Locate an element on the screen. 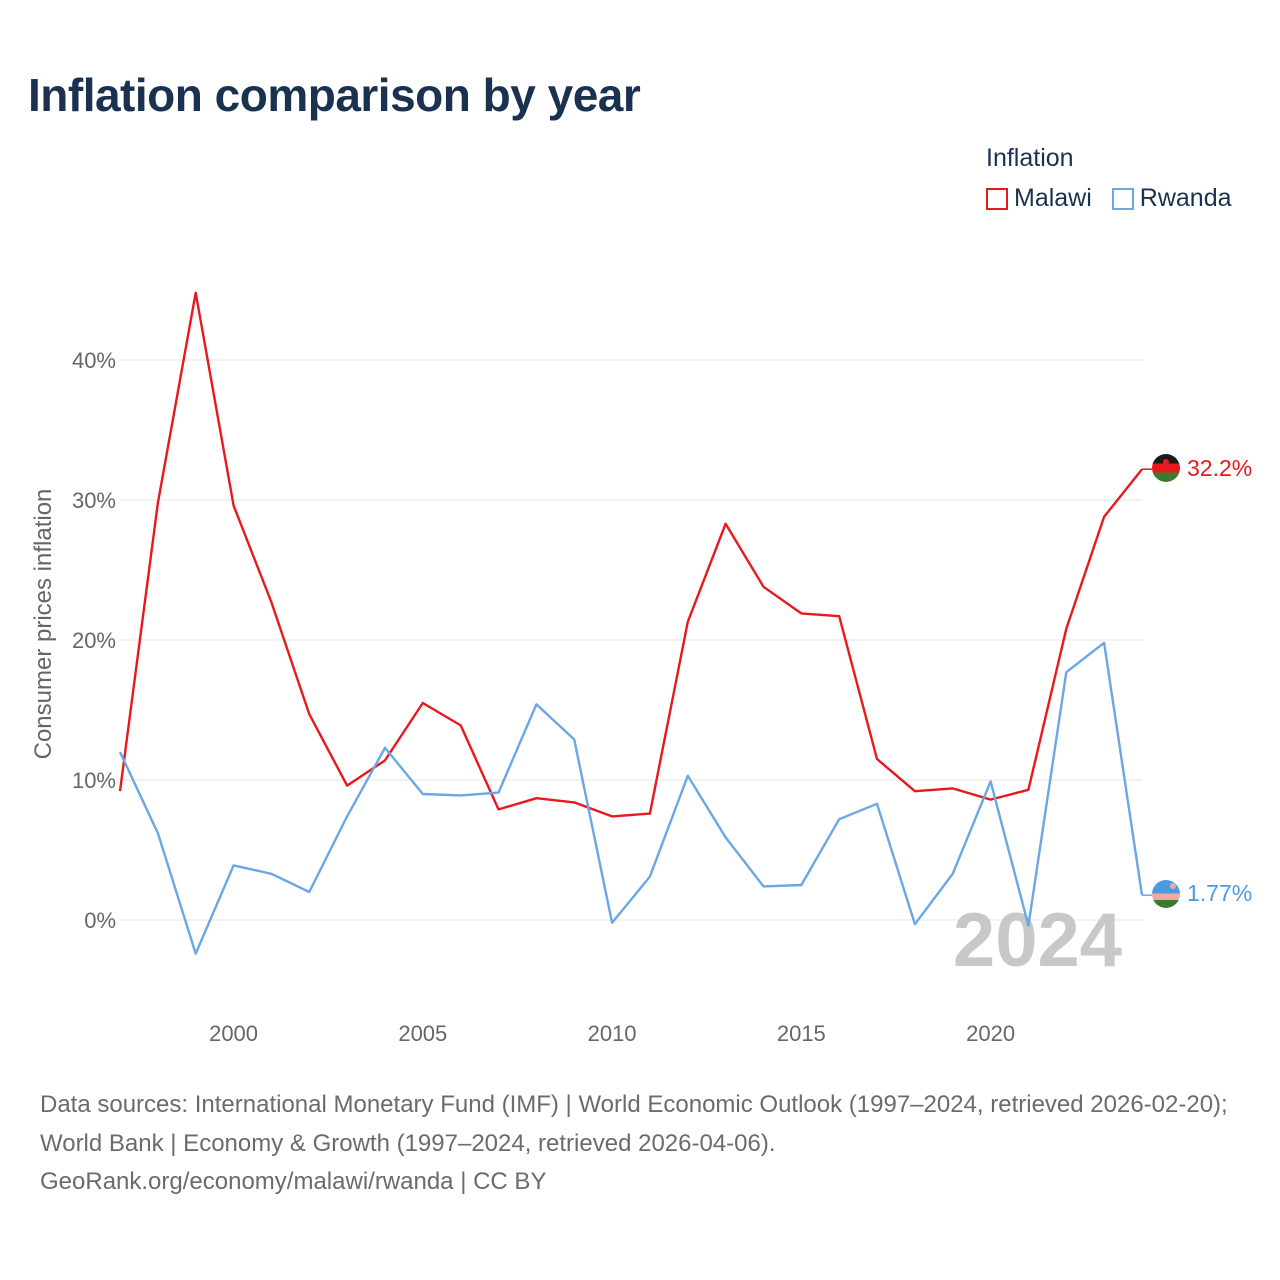 The width and height of the screenshot is (1280, 1280). rwanda-flag-icon is located at coordinates (1166, 894).